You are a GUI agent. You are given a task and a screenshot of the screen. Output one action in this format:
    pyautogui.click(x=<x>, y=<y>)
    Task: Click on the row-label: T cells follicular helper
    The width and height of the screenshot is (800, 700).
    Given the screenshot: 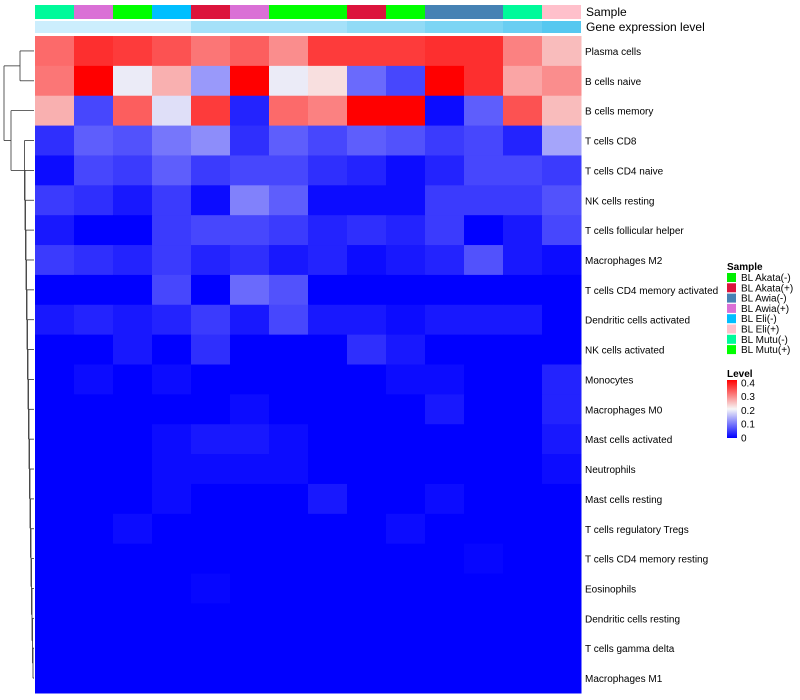 What is the action you would take?
    pyautogui.click(x=634, y=231)
    